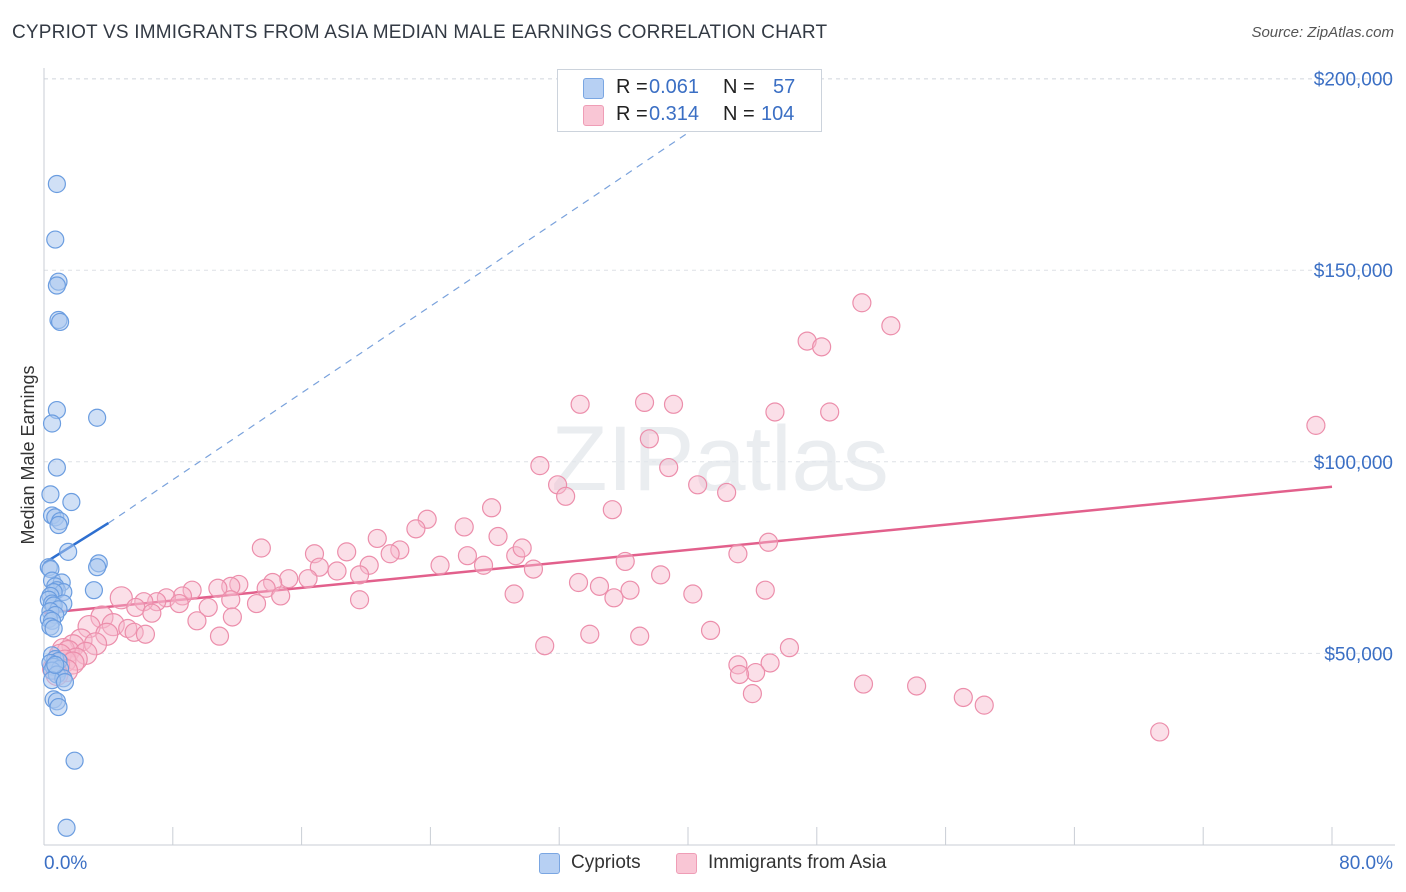 Image resolution: width=1406 pixels, height=892 pixels. Describe the element at coordinates (593, 88) in the screenshot. I see `legend-swatch-blue` at that location.